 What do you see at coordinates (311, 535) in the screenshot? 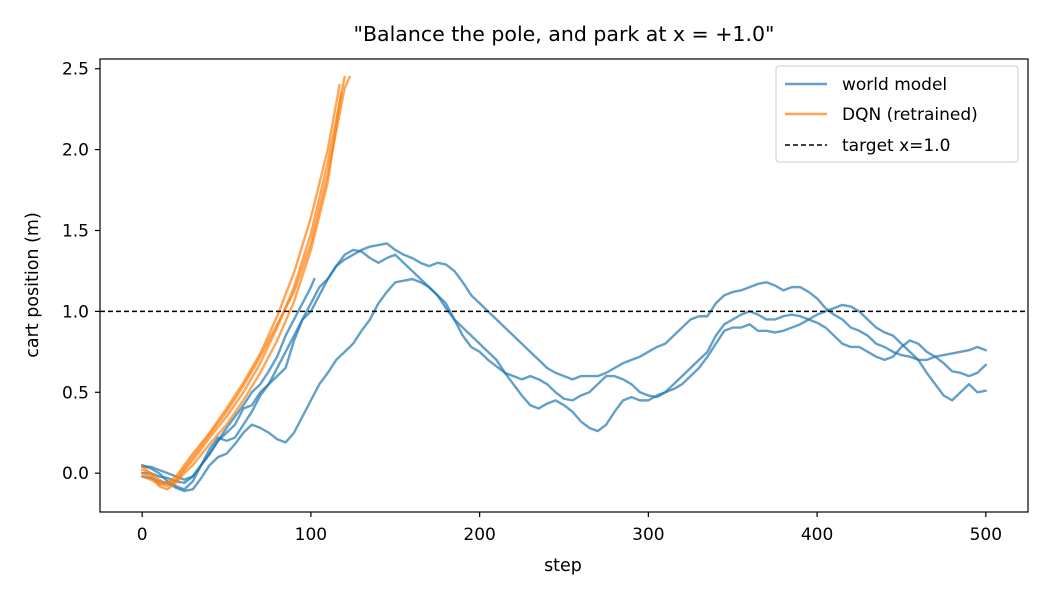
I see `x-tick-label: 100` at bounding box center [311, 535].